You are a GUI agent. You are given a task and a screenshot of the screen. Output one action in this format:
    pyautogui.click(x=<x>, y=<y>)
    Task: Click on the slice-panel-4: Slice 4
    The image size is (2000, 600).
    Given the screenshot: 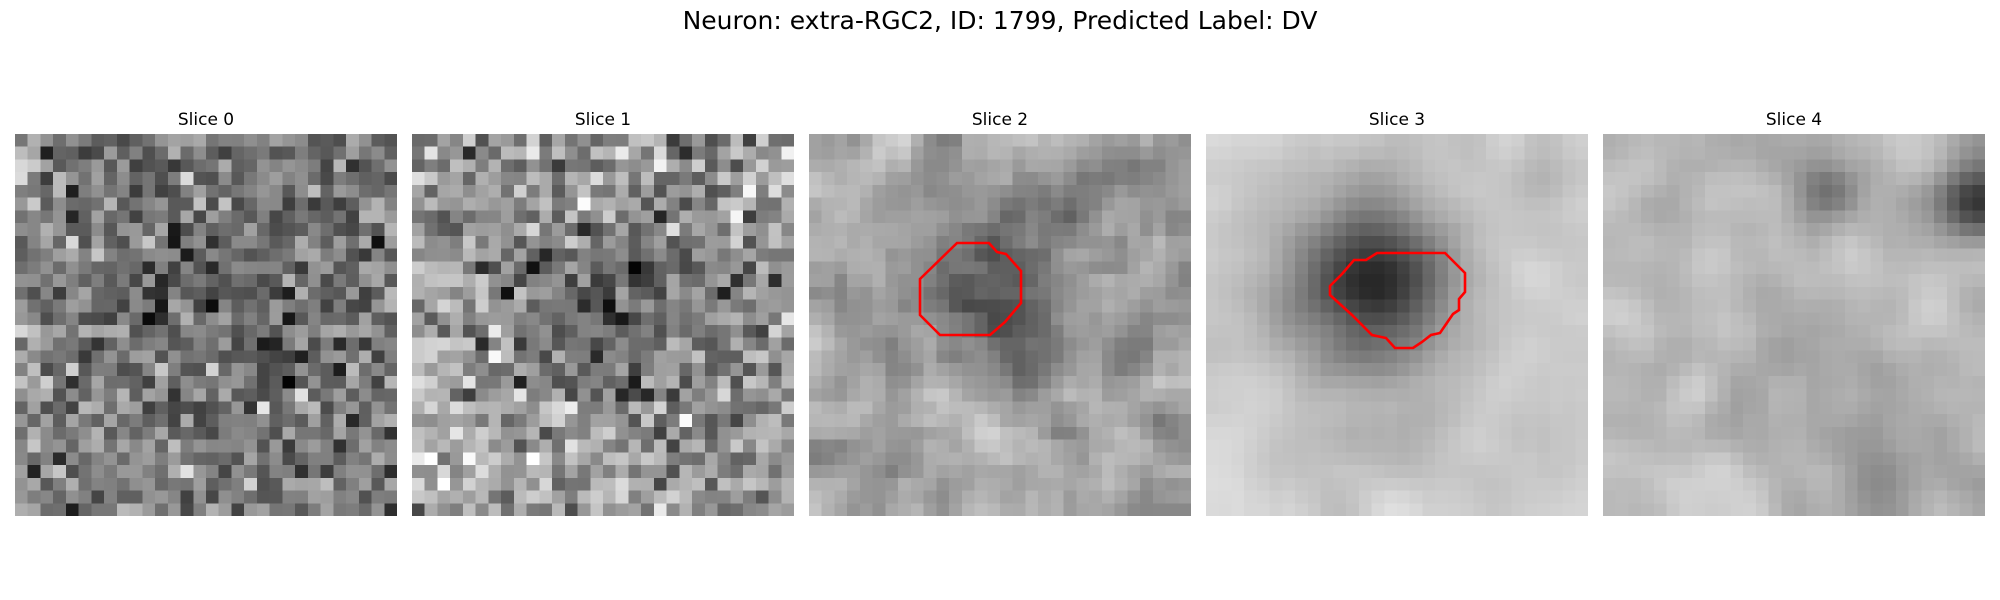 What is the action you would take?
    pyautogui.click(x=1794, y=312)
    